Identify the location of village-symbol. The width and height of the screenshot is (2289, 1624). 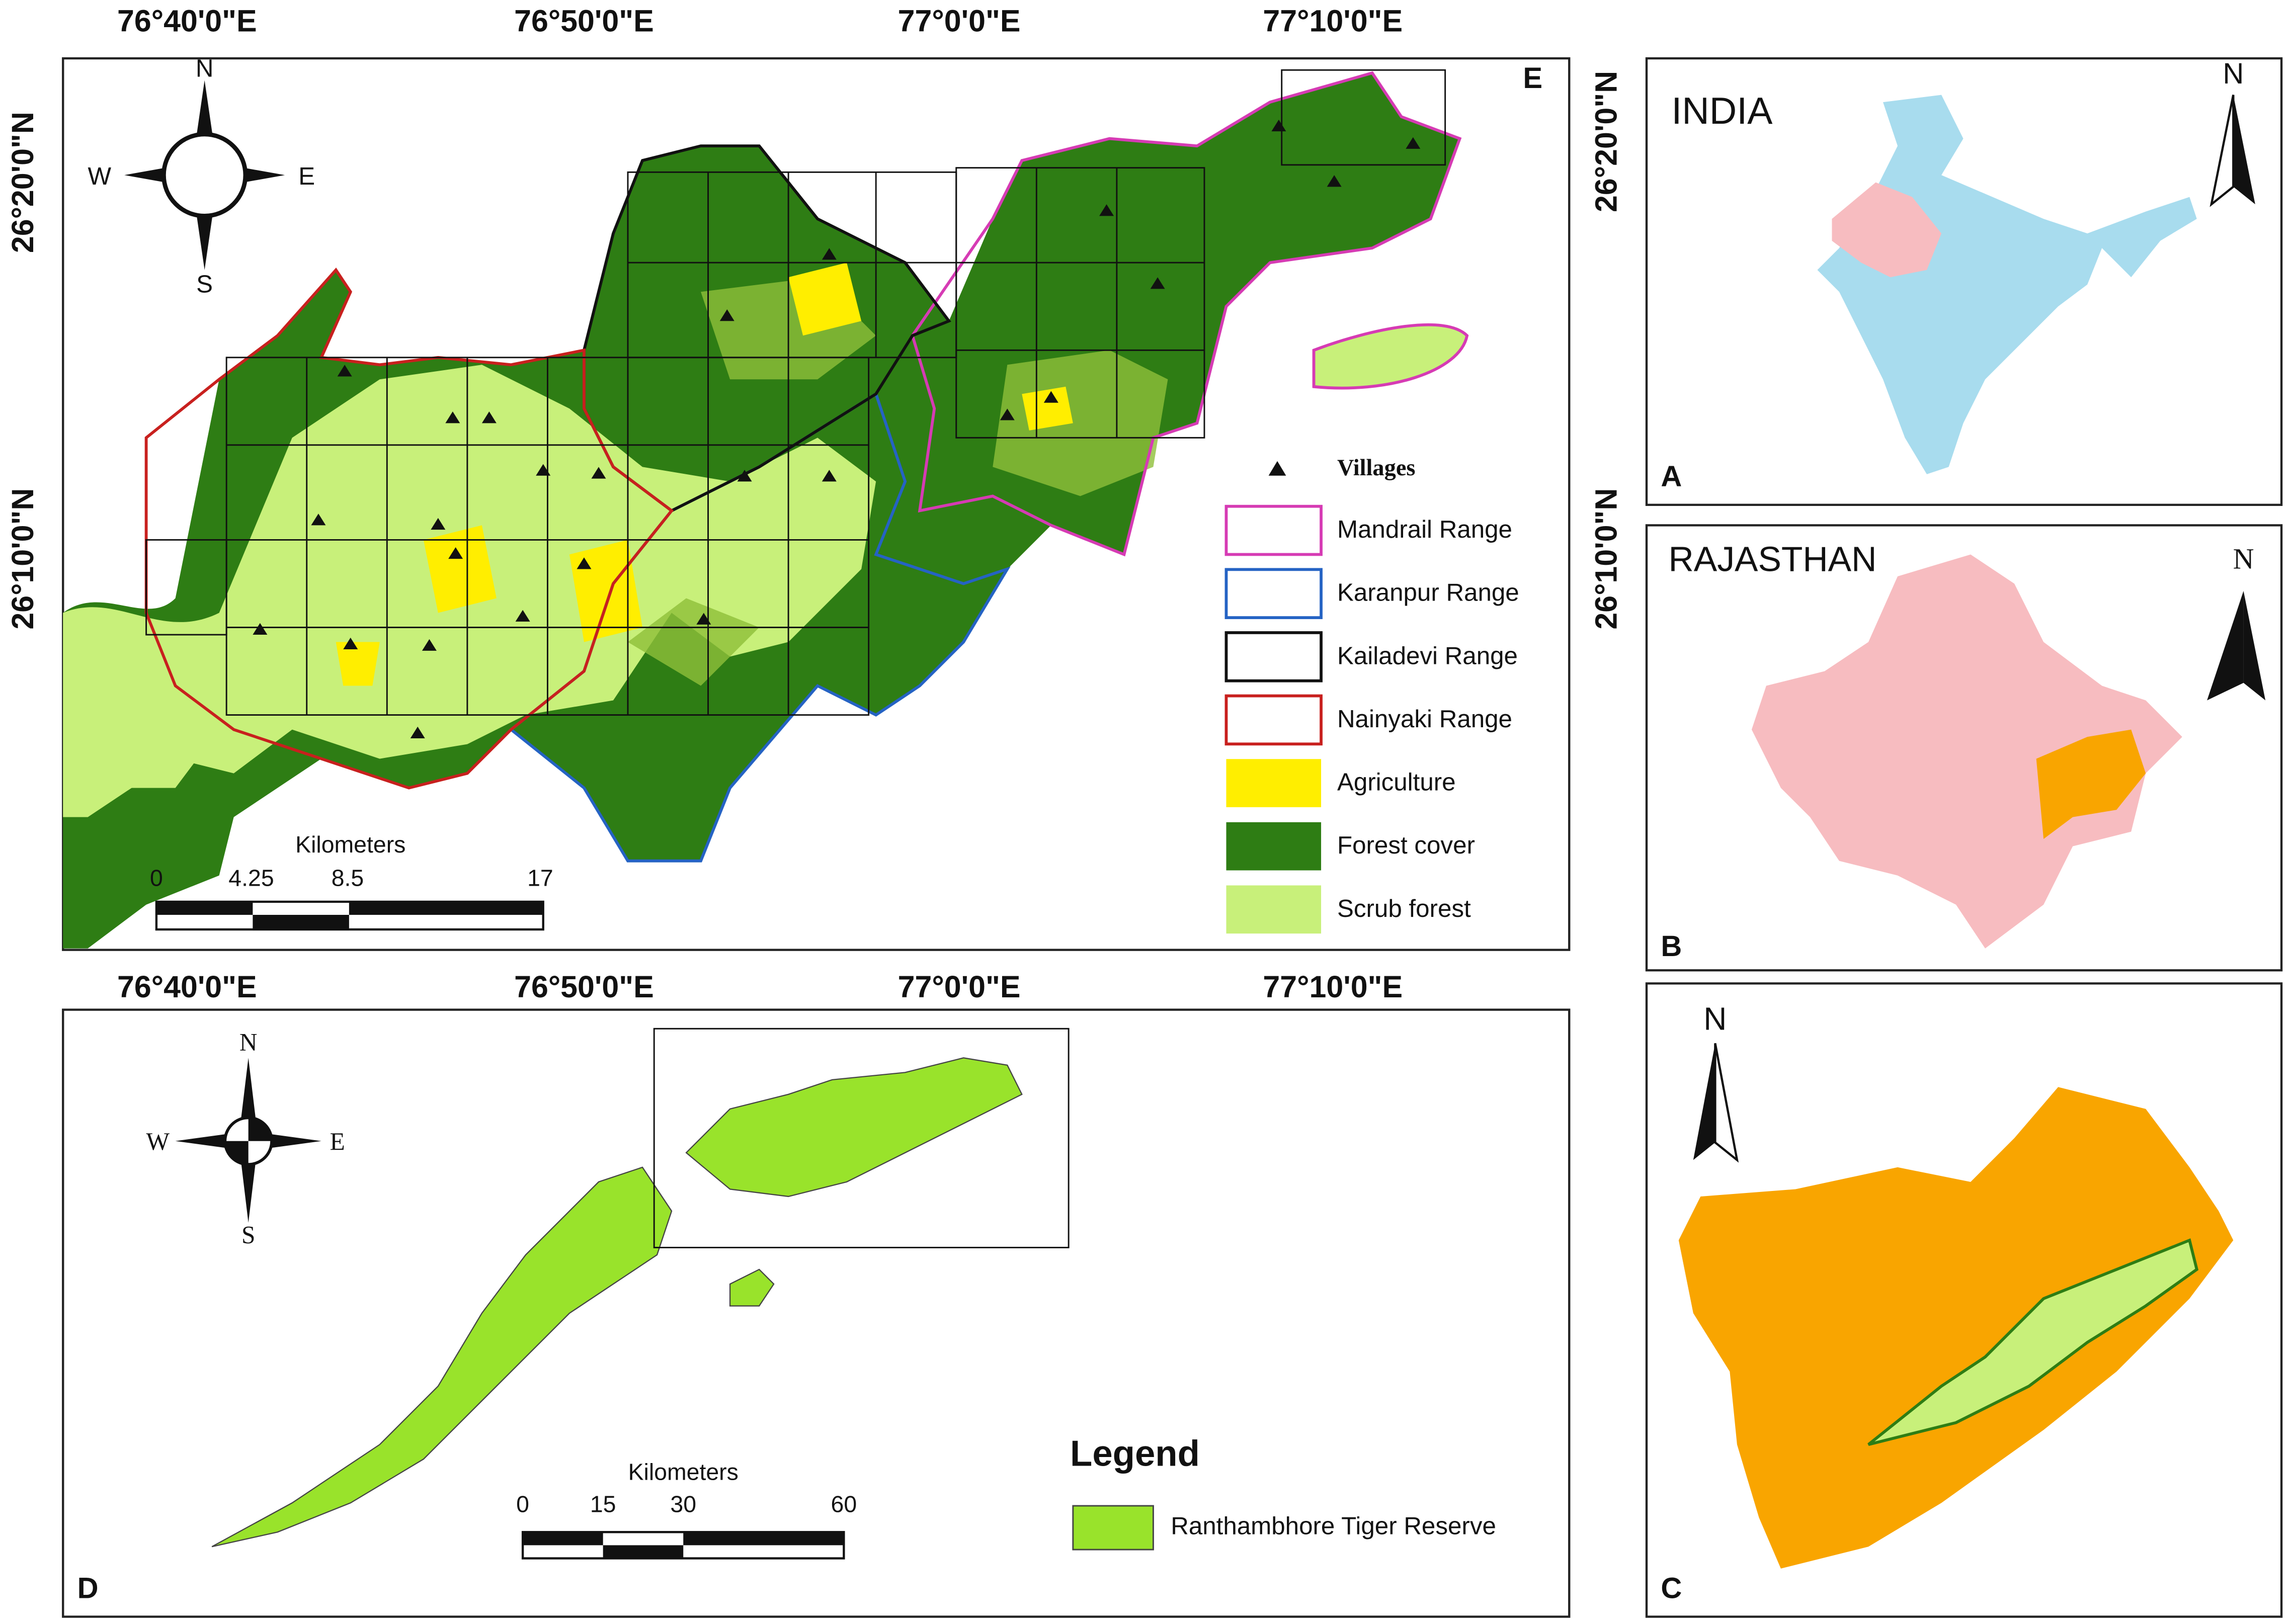
(1277, 469).